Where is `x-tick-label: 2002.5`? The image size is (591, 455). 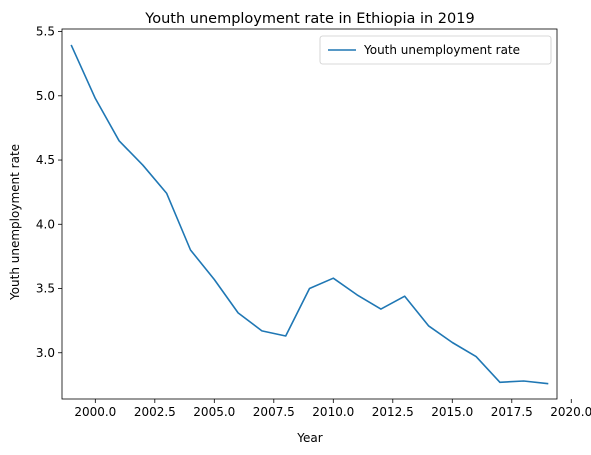
x-tick-label: 2002.5 is located at coordinates (155, 412).